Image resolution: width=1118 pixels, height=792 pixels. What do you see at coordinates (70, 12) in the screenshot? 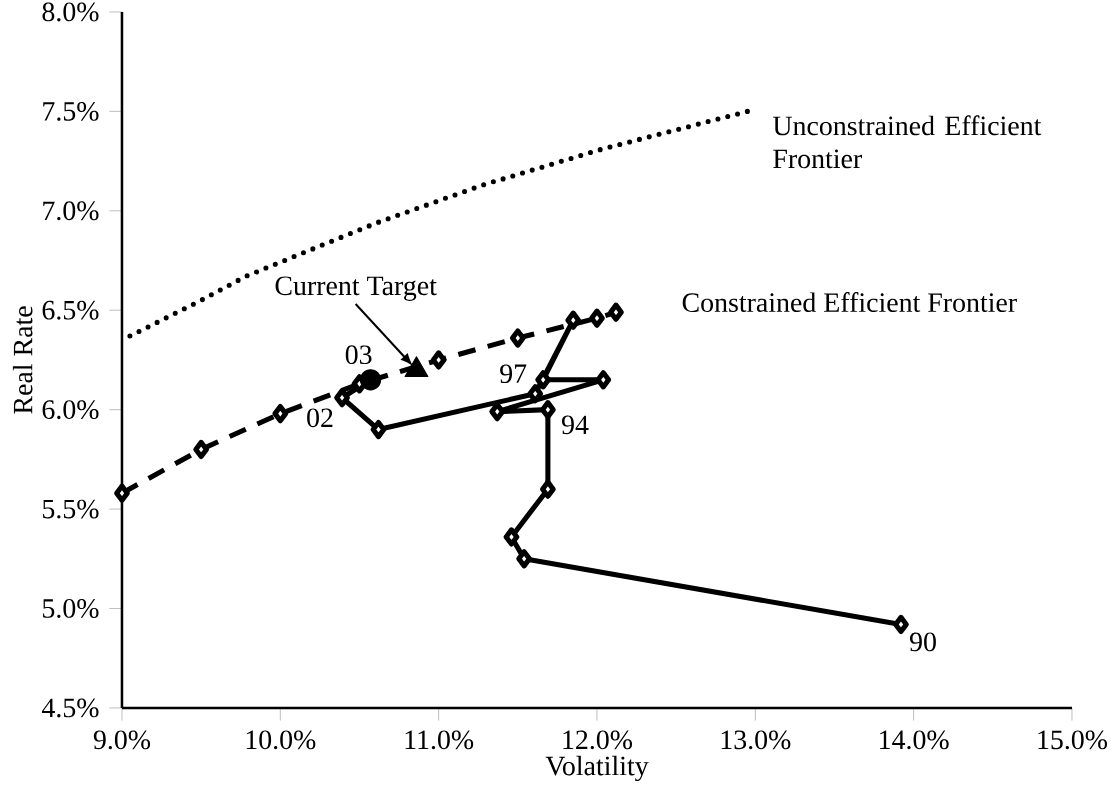
I see `y-tick-label: 8.0%` at bounding box center [70, 12].